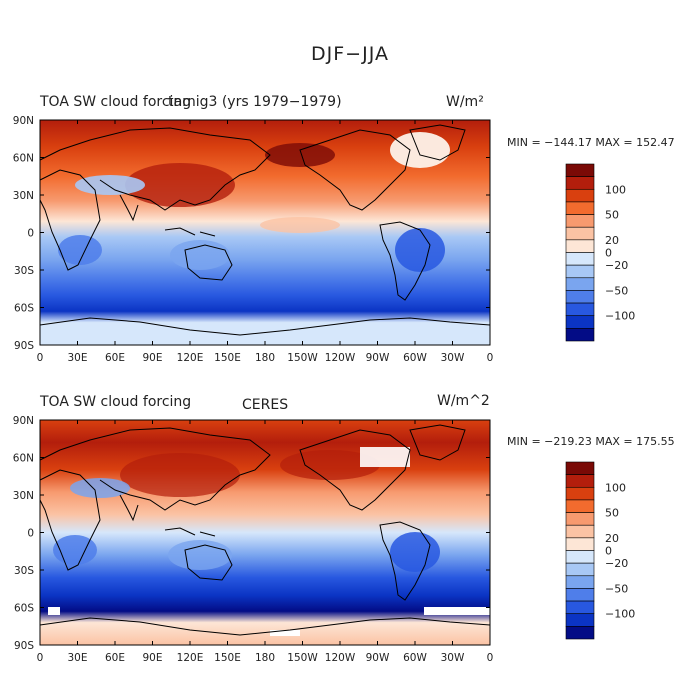  What do you see at coordinates (116, 102) in the screenshot?
I see `panel1-title-left: TOA SW cloud forcing` at bounding box center [116, 102].